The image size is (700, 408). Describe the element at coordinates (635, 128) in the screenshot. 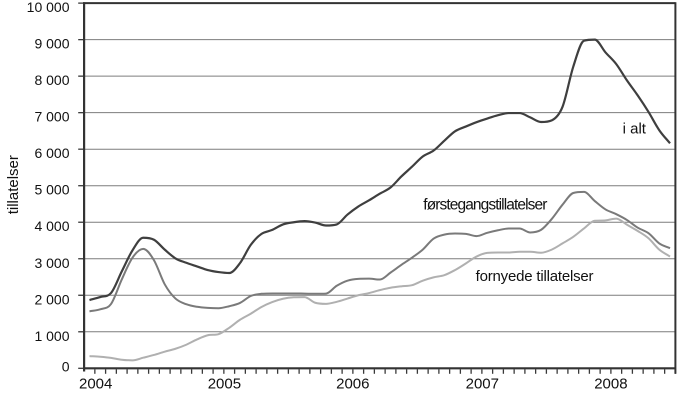

I see `svg-text: i alt` at that location.